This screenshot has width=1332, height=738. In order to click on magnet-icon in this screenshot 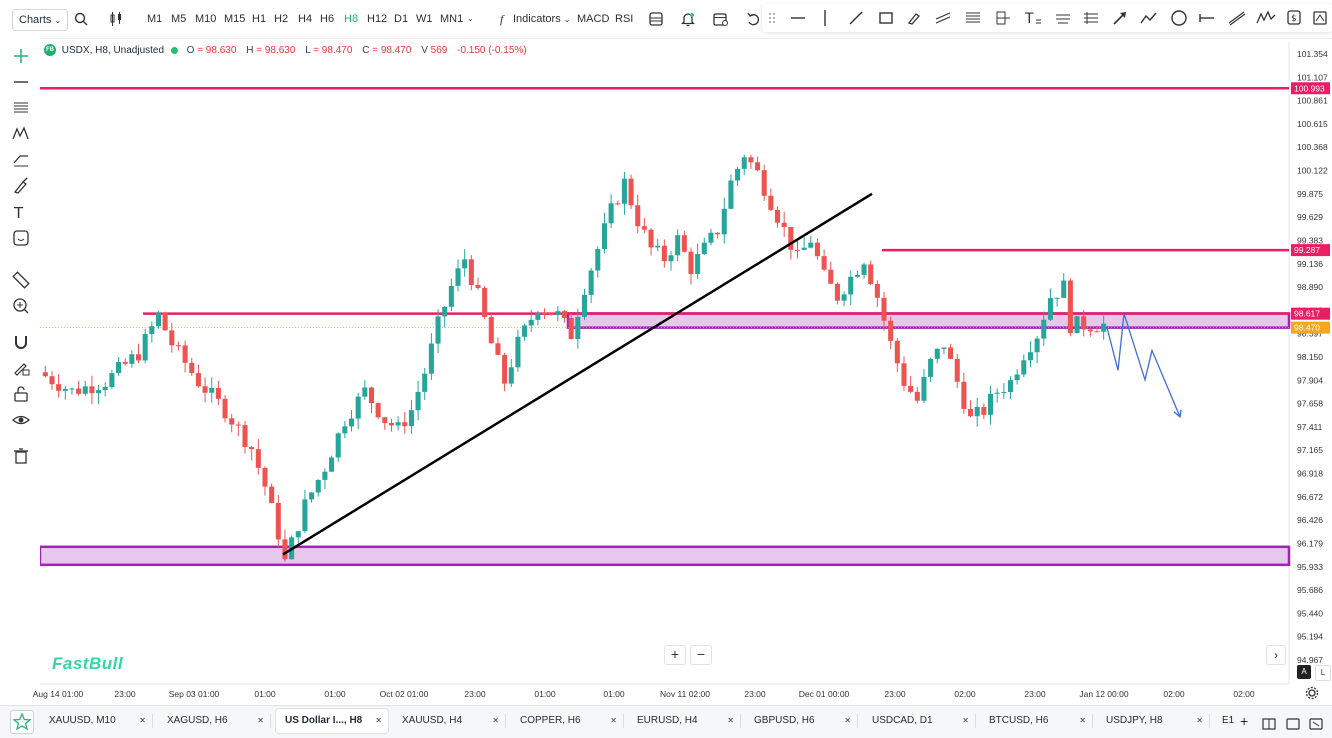, I will do `click(21, 342)`.